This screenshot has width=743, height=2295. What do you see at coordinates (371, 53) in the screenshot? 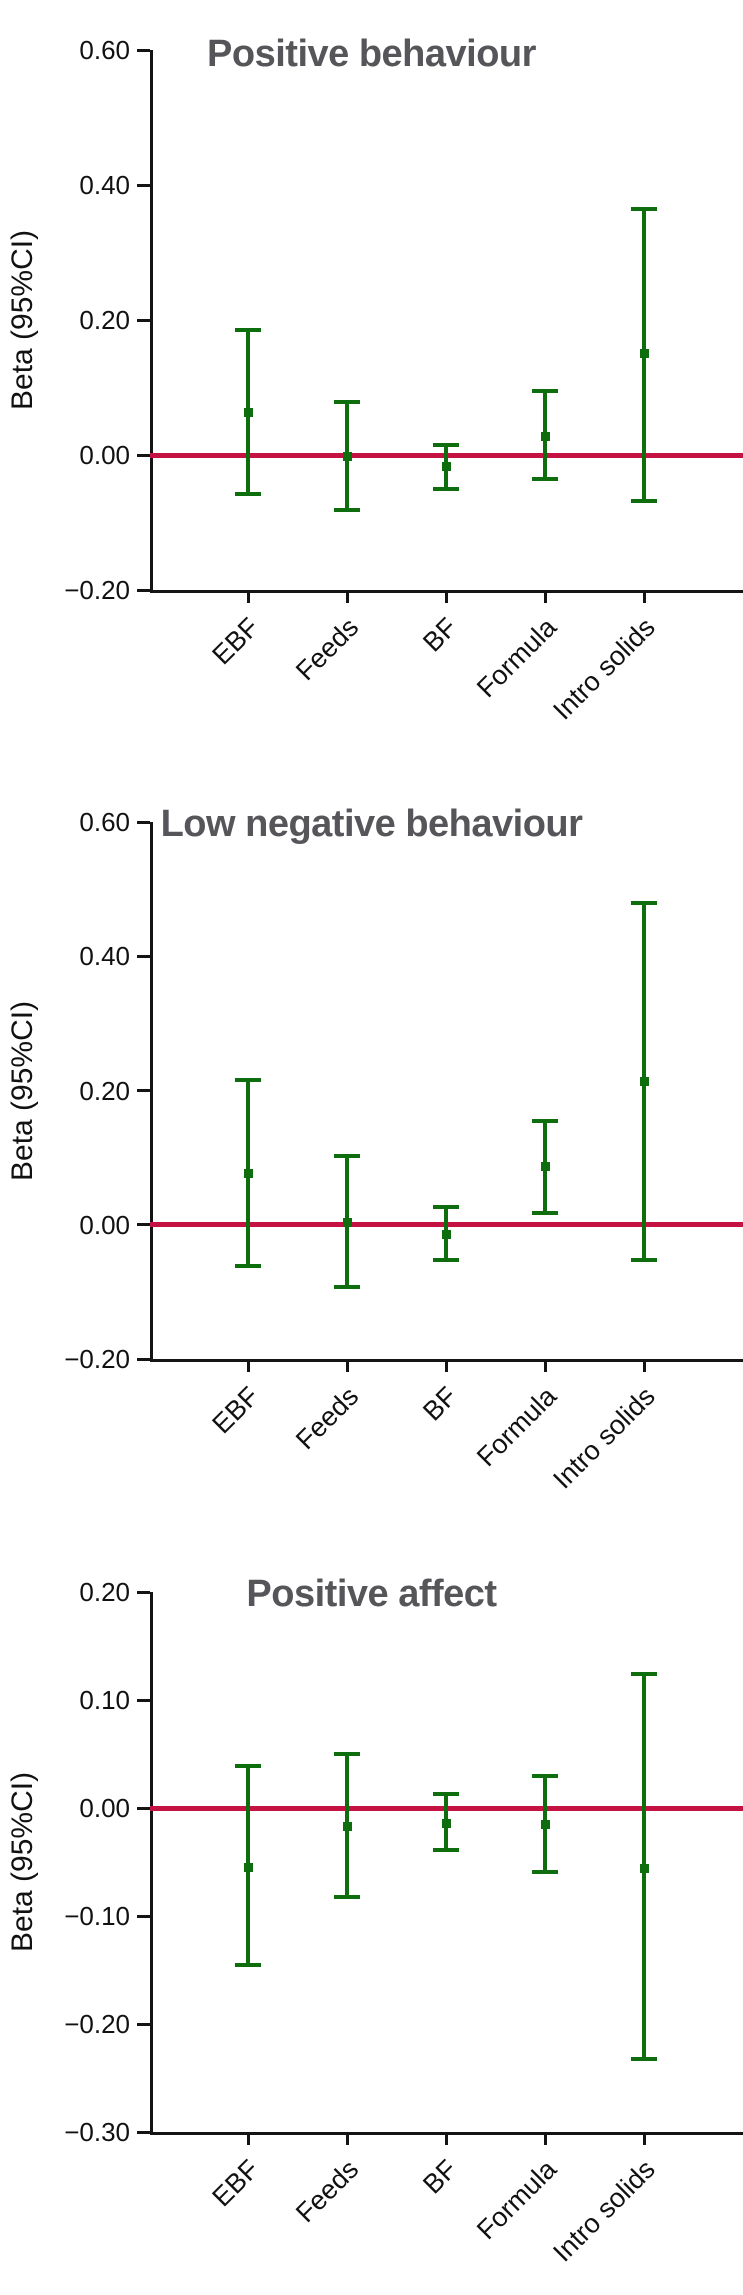
I see `panel-title-positive-behaviour: Positive behaviour` at bounding box center [371, 53].